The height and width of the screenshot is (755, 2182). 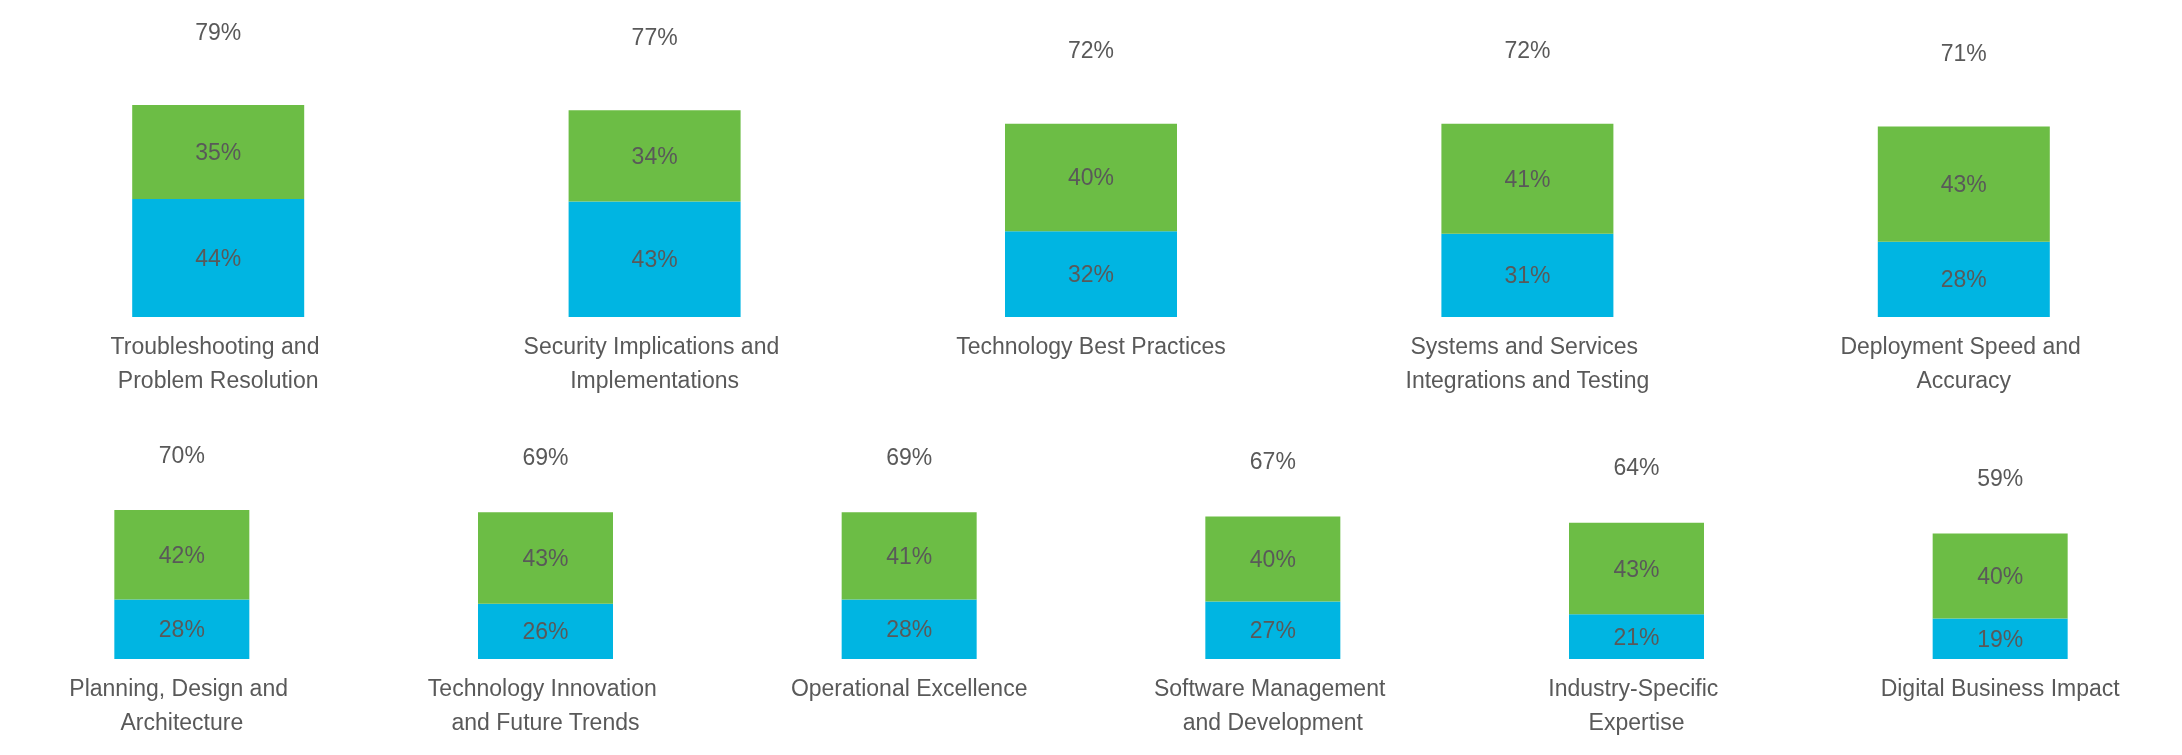 I want to click on data-label: 34%, so click(x=654, y=155).